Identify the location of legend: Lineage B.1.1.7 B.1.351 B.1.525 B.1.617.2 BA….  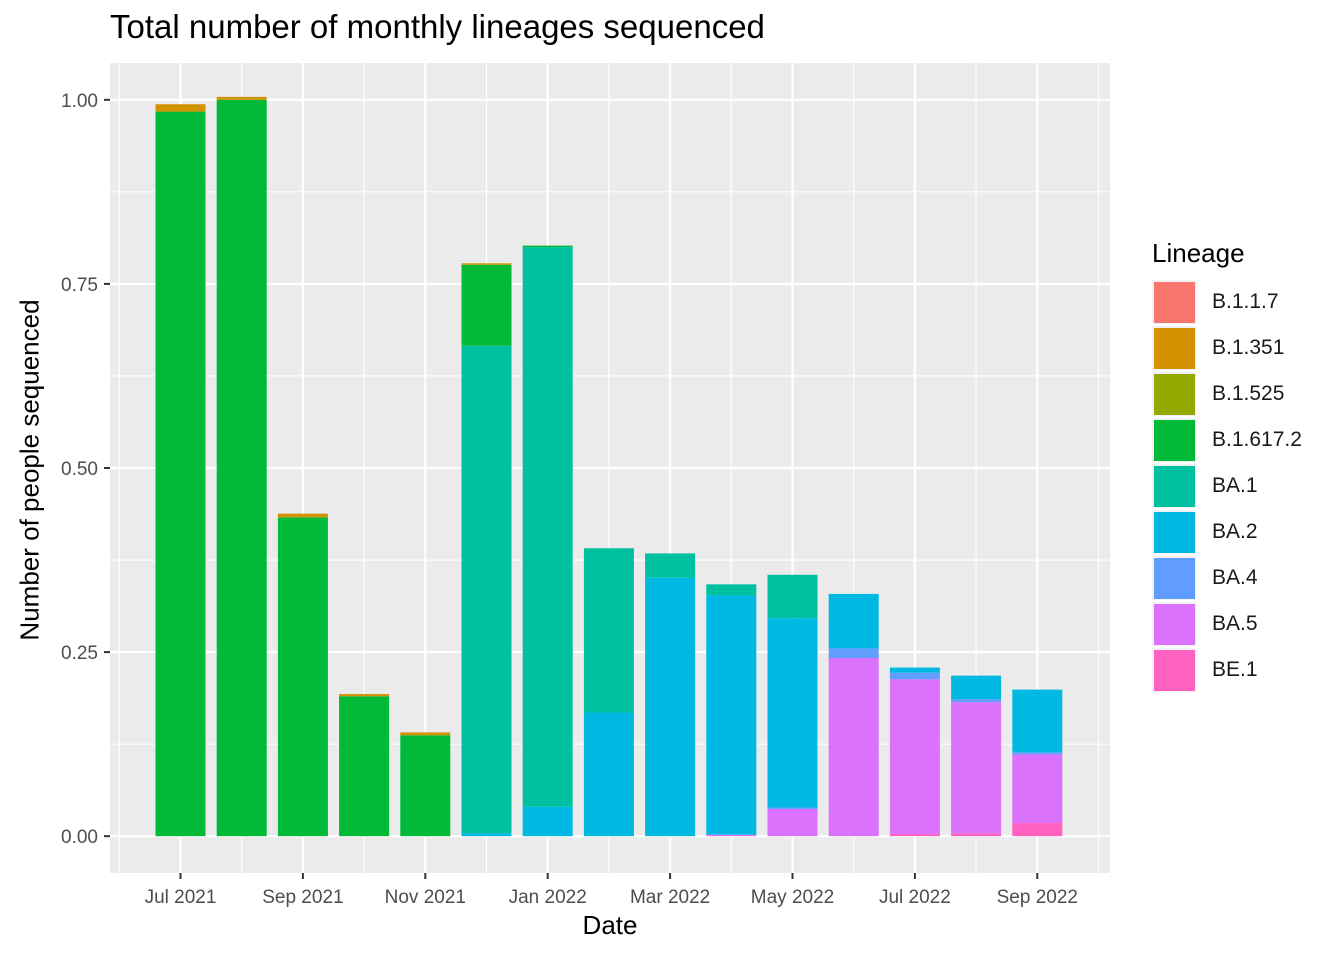
(1227, 465).